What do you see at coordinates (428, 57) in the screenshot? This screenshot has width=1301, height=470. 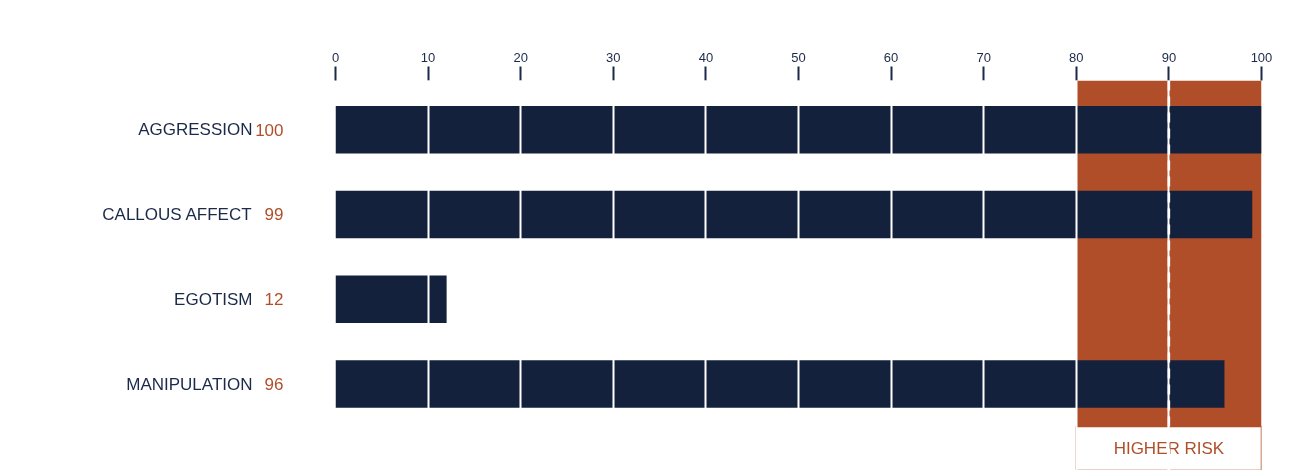 I see `x-tick-label: 10` at bounding box center [428, 57].